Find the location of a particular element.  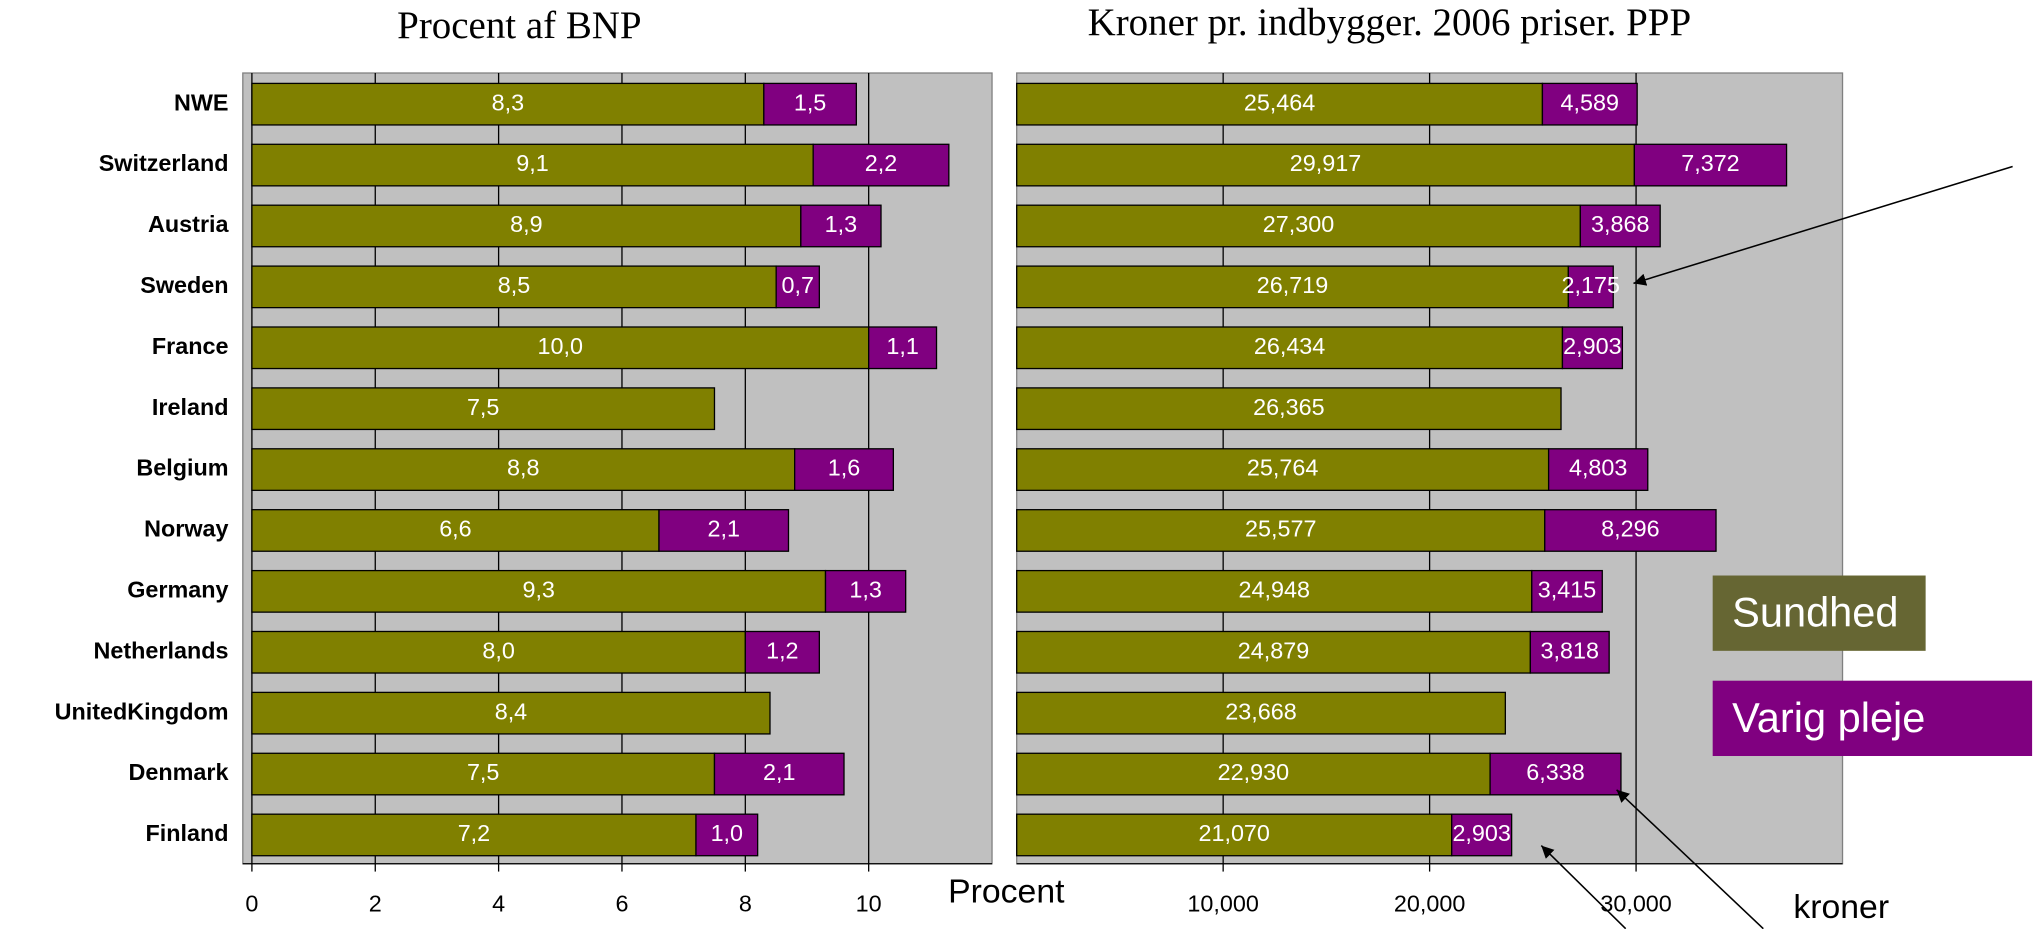

data-label: 1,1 is located at coordinates (902, 346).